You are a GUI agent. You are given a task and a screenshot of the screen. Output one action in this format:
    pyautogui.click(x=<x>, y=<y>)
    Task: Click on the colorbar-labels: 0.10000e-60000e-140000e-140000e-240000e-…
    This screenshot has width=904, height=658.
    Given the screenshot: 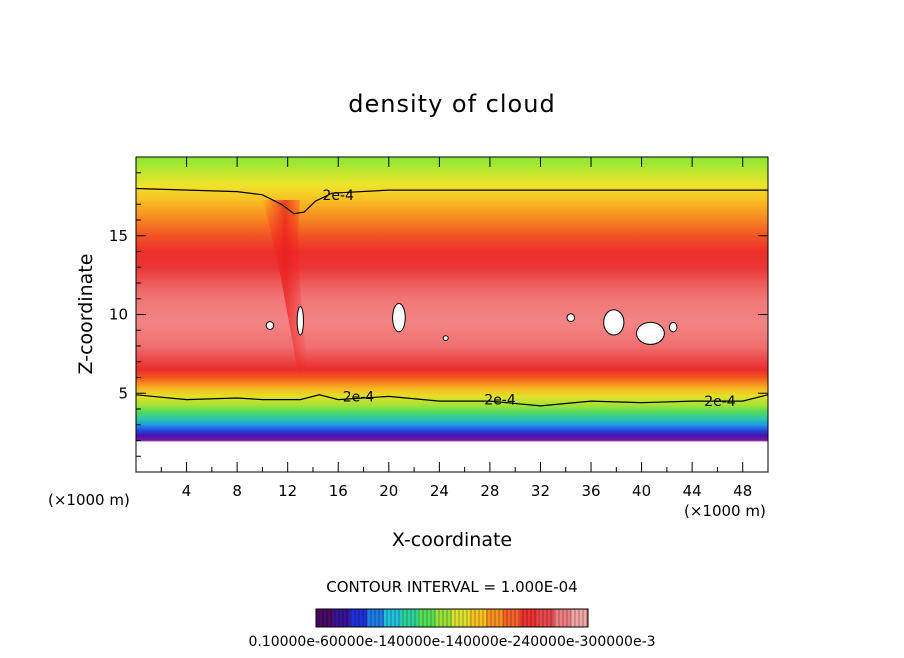 What is the action you would take?
    pyautogui.click(x=451, y=642)
    